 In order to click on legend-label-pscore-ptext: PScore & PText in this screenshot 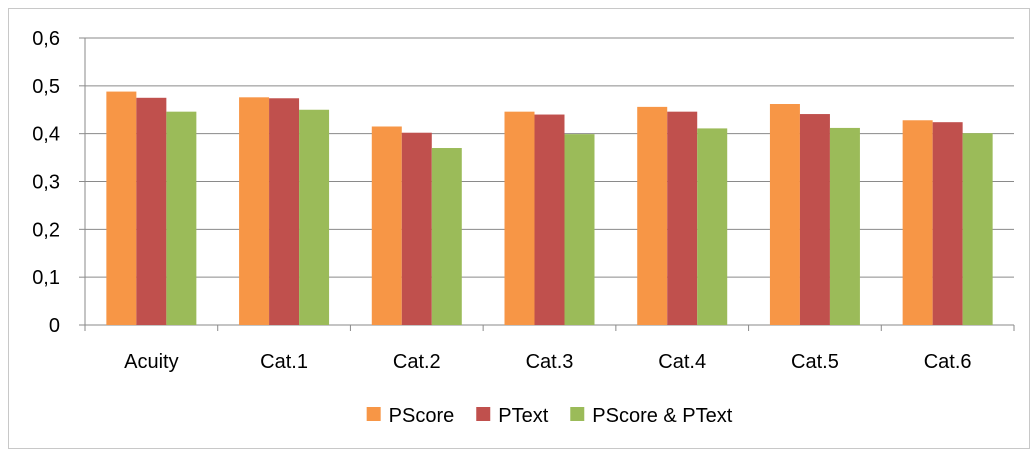, I will do `click(662, 416)`.